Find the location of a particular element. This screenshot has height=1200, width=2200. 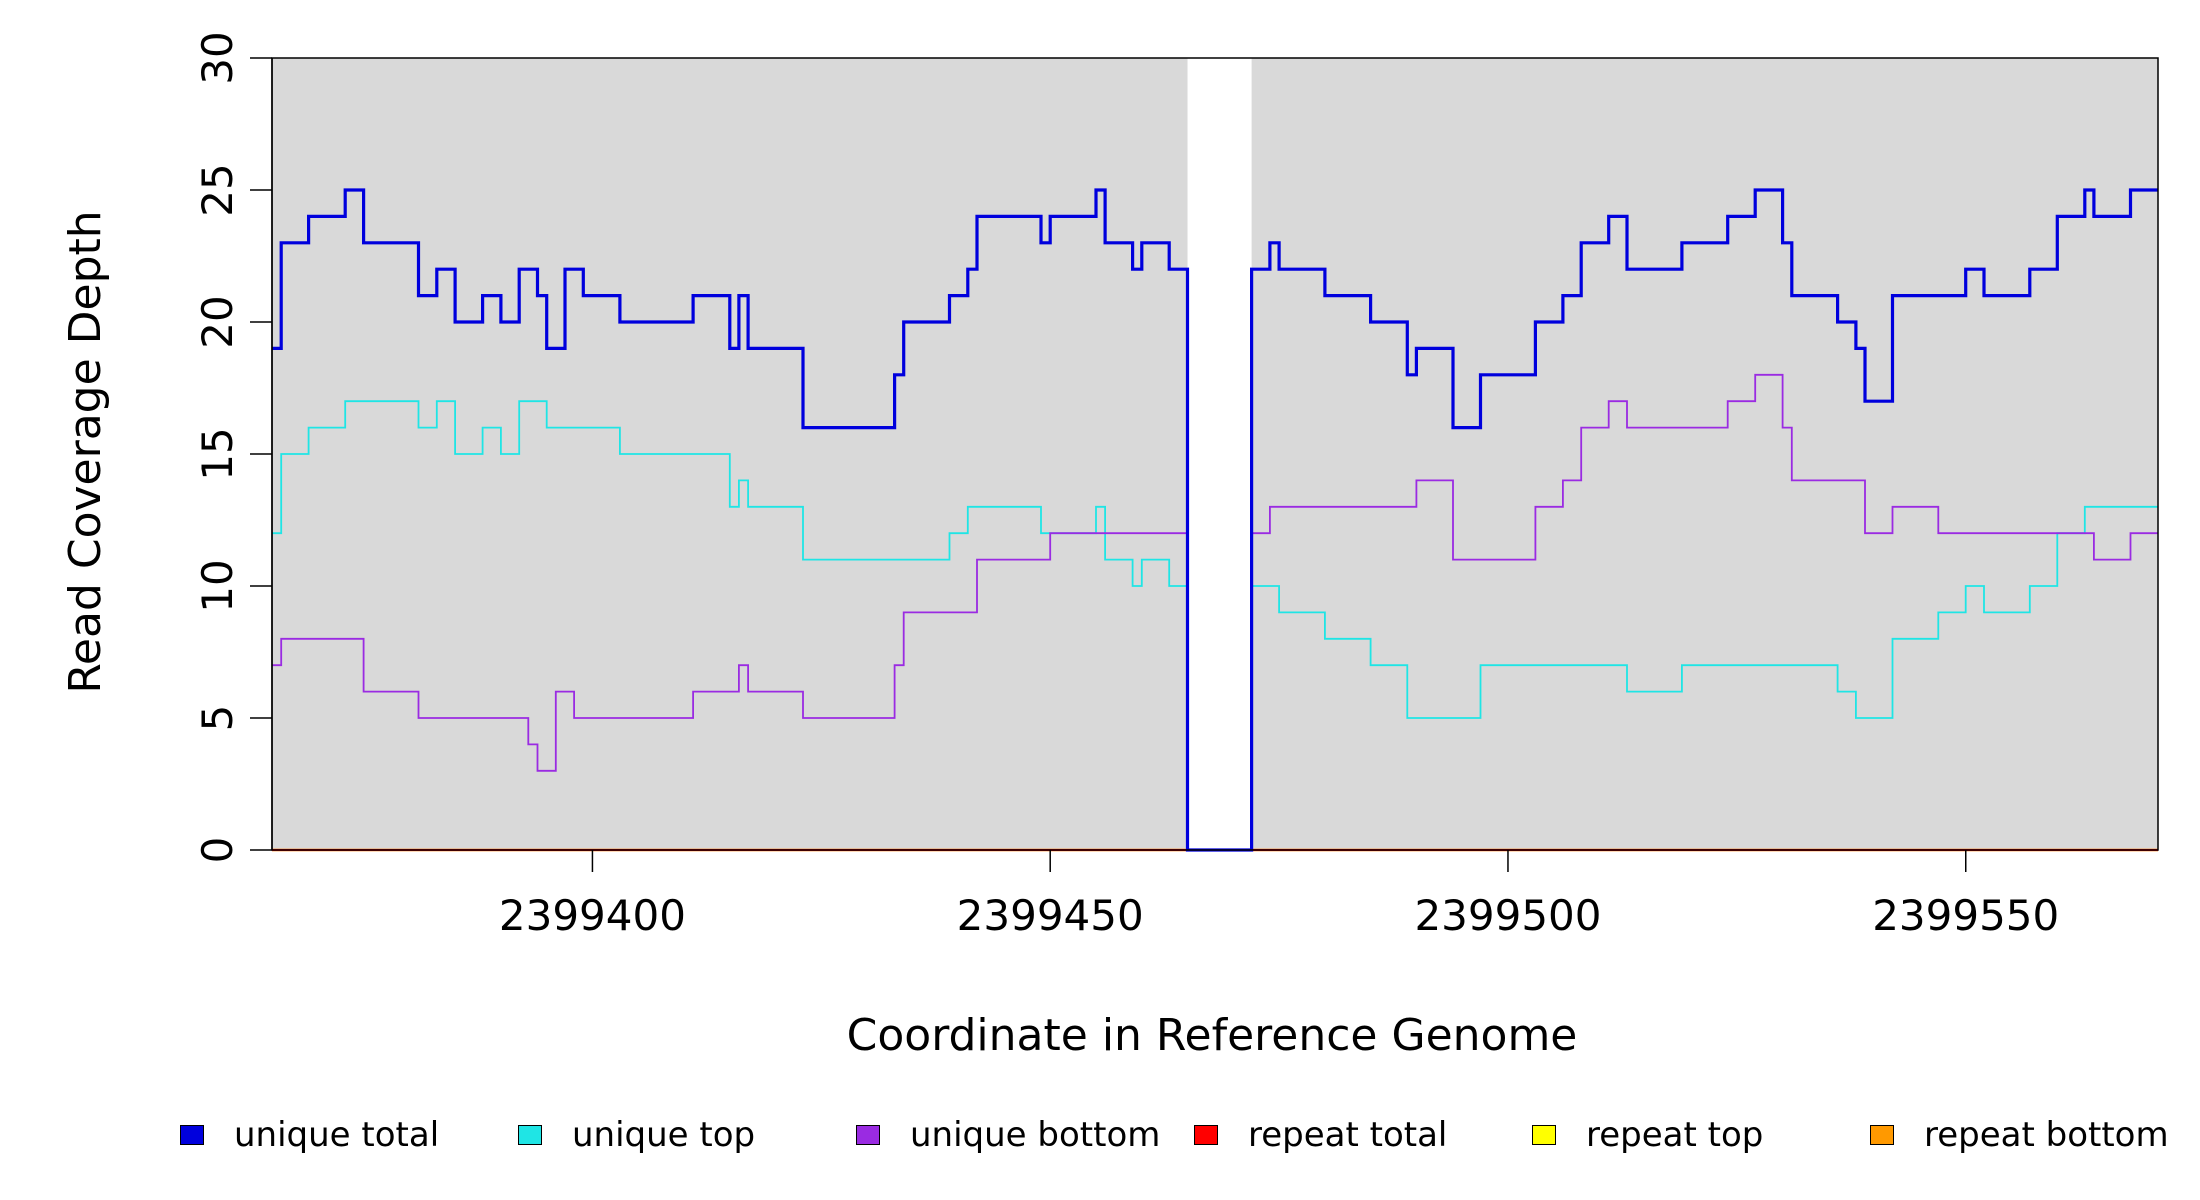

y-axis-label: Read Coverage Depth is located at coordinates (85, 451).